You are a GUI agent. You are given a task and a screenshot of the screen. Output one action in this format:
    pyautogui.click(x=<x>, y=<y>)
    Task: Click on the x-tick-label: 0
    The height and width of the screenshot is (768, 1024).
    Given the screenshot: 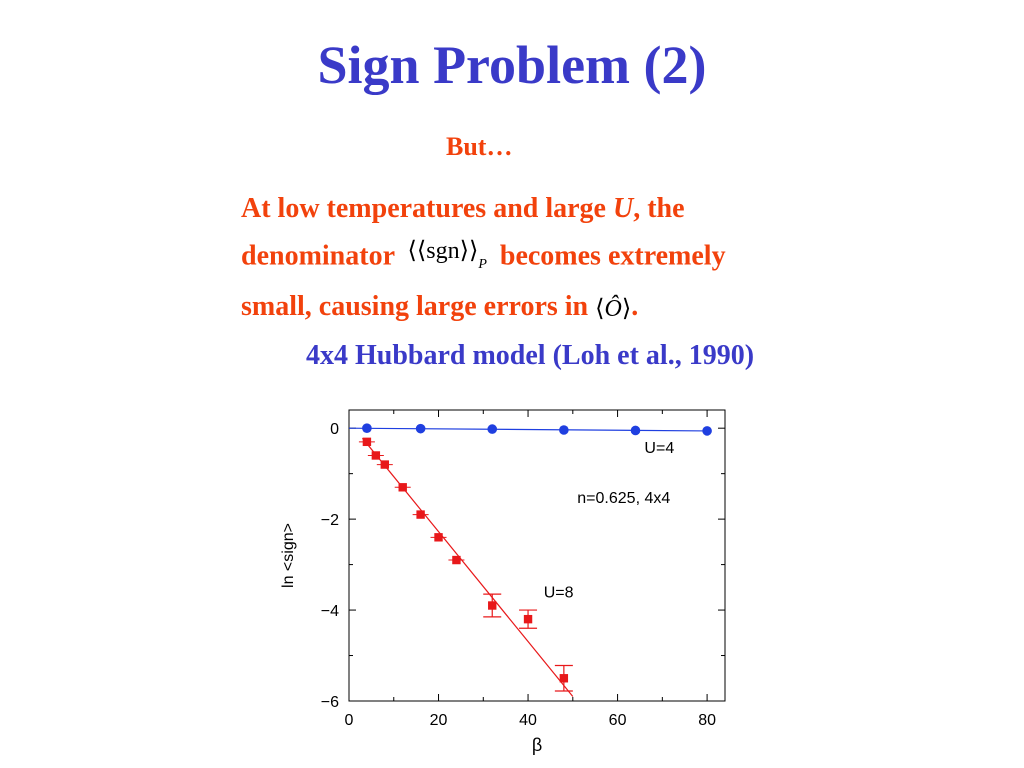 What is the action you would take?
    pyautogui.click(x=349, y=720)
    